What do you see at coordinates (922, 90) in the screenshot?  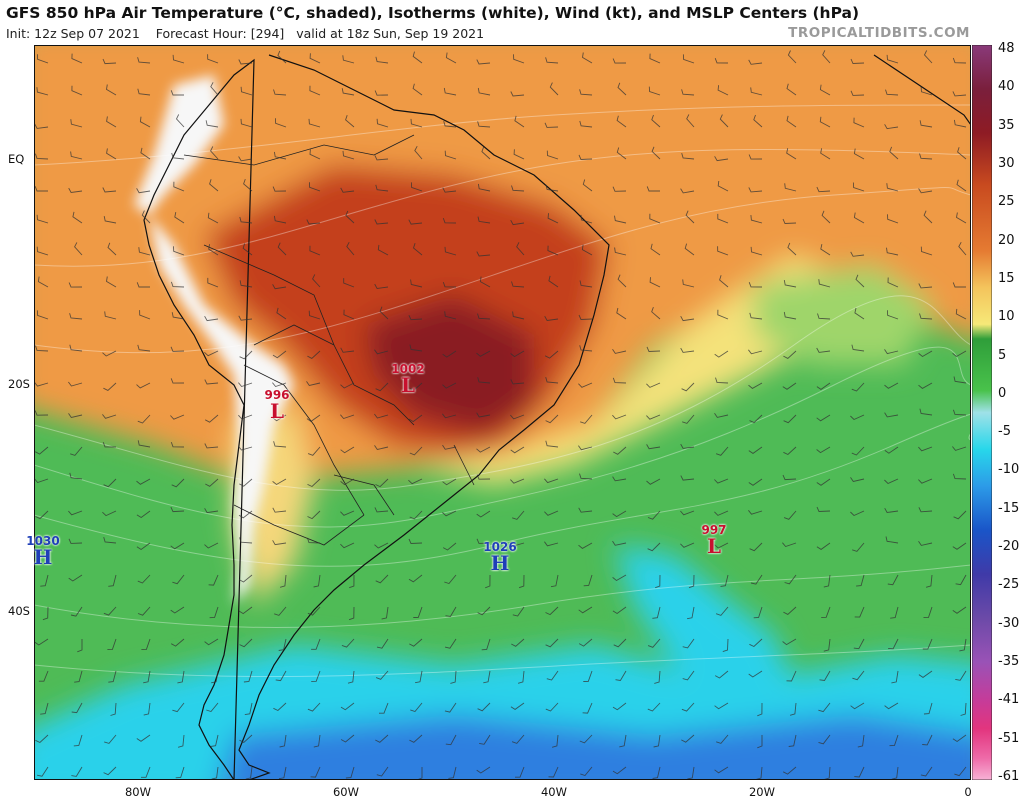 I see `coastline-africa` at bounding box center [922, 90].